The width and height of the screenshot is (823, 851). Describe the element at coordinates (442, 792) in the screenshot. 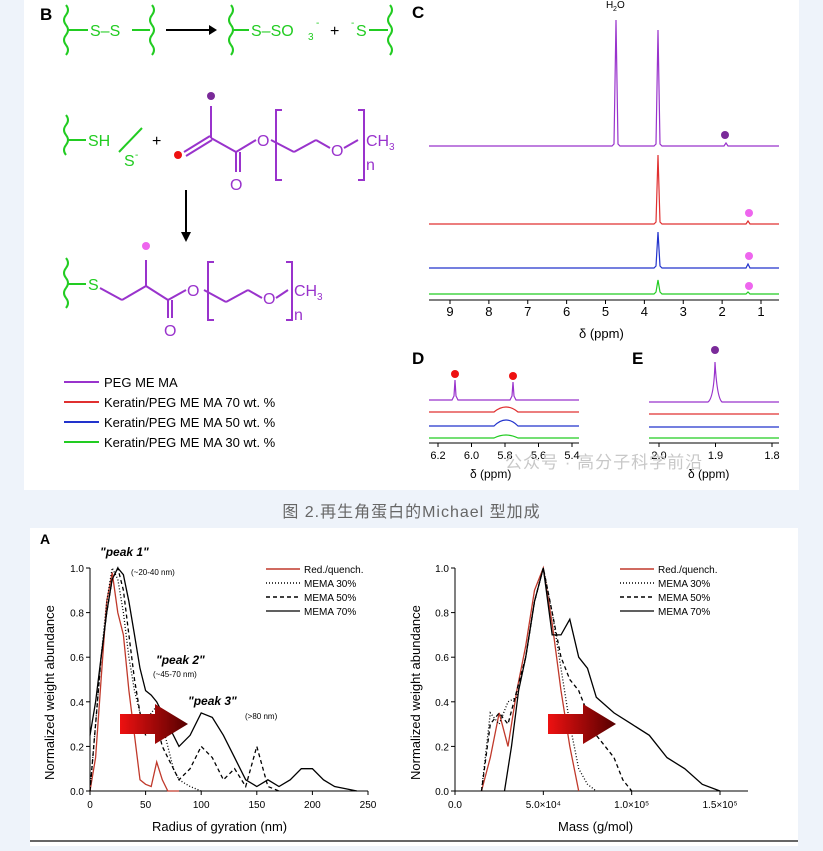

I see `right-ytick-label-0: 0.0` at that location.